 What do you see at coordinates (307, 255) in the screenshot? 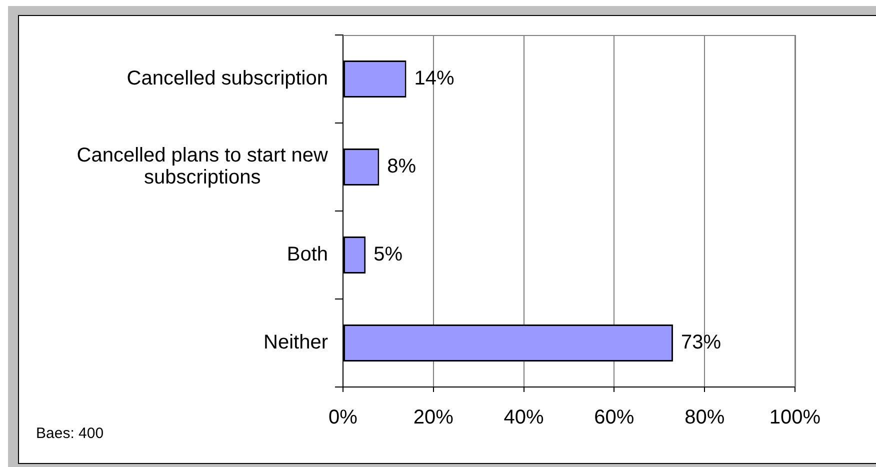
I see `y-tick-label: Both` at bounding box center [307, 255].